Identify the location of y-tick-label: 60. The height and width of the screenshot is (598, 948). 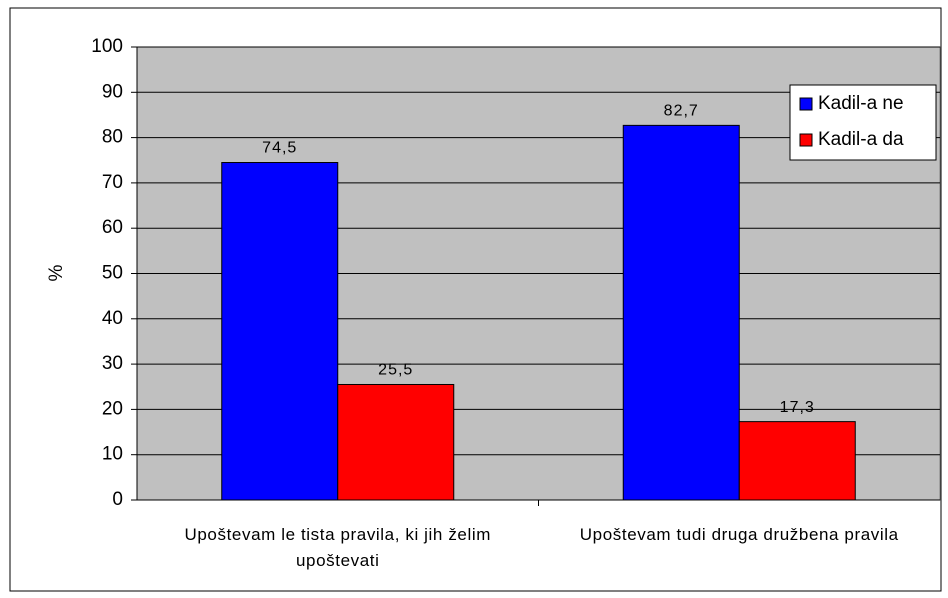
(112, 227).